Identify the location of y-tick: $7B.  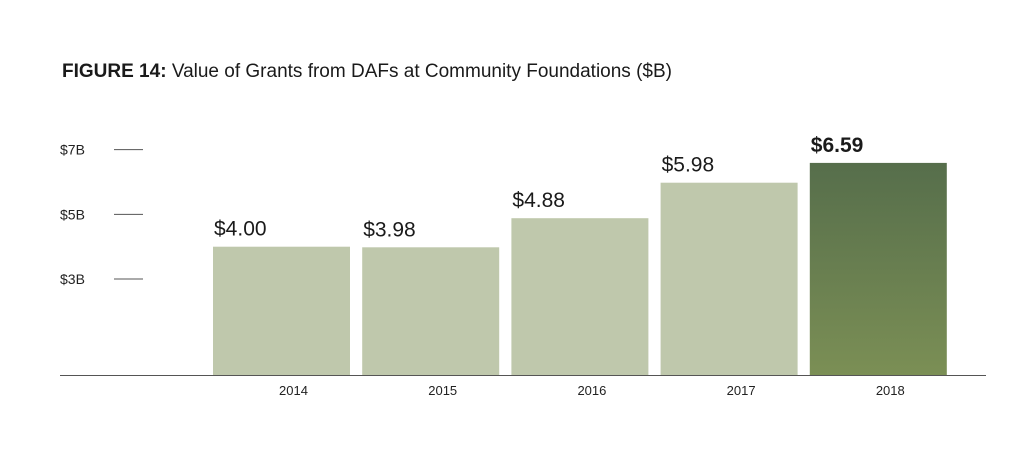
(101, 150).